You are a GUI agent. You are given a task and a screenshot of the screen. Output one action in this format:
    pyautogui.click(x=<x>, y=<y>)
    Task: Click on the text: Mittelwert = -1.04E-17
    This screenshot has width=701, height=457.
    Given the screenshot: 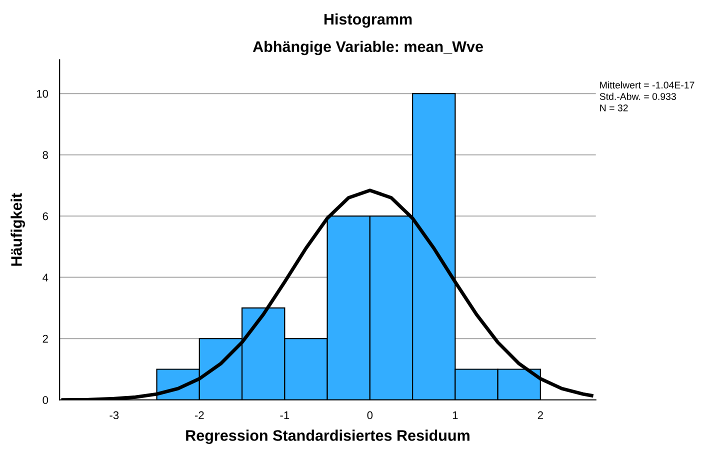 What is the action you would take?
    pyautogui.click(x=647, y=85)
    